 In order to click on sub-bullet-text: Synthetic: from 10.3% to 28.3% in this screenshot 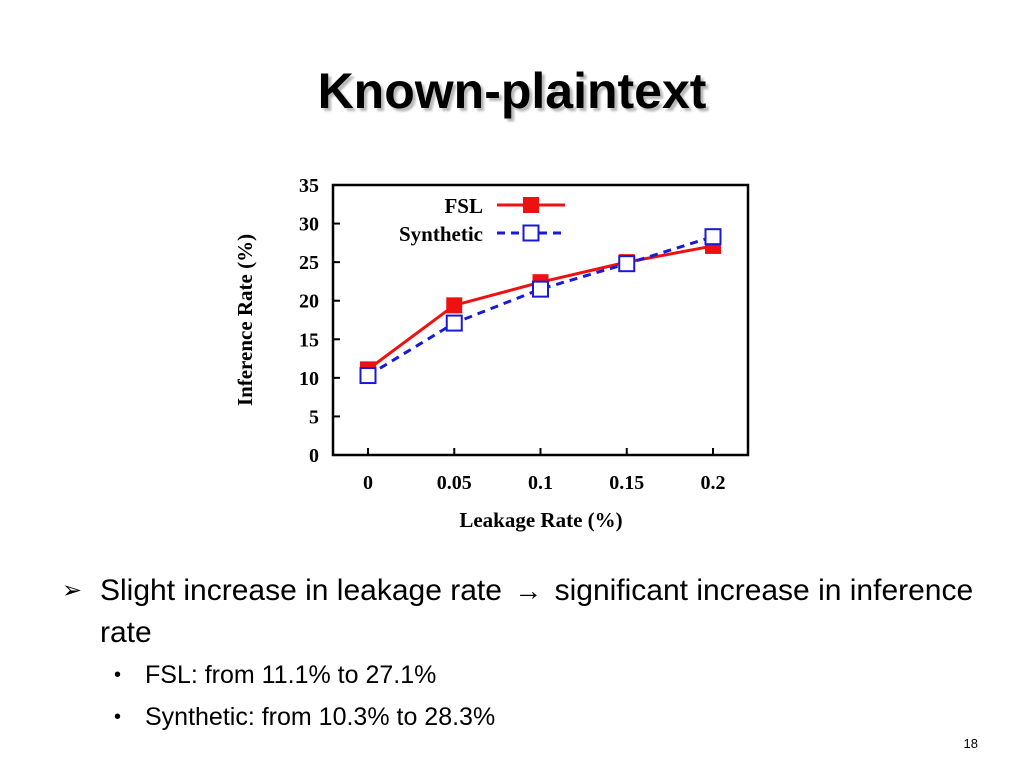, I will do `click(320, 717)`.